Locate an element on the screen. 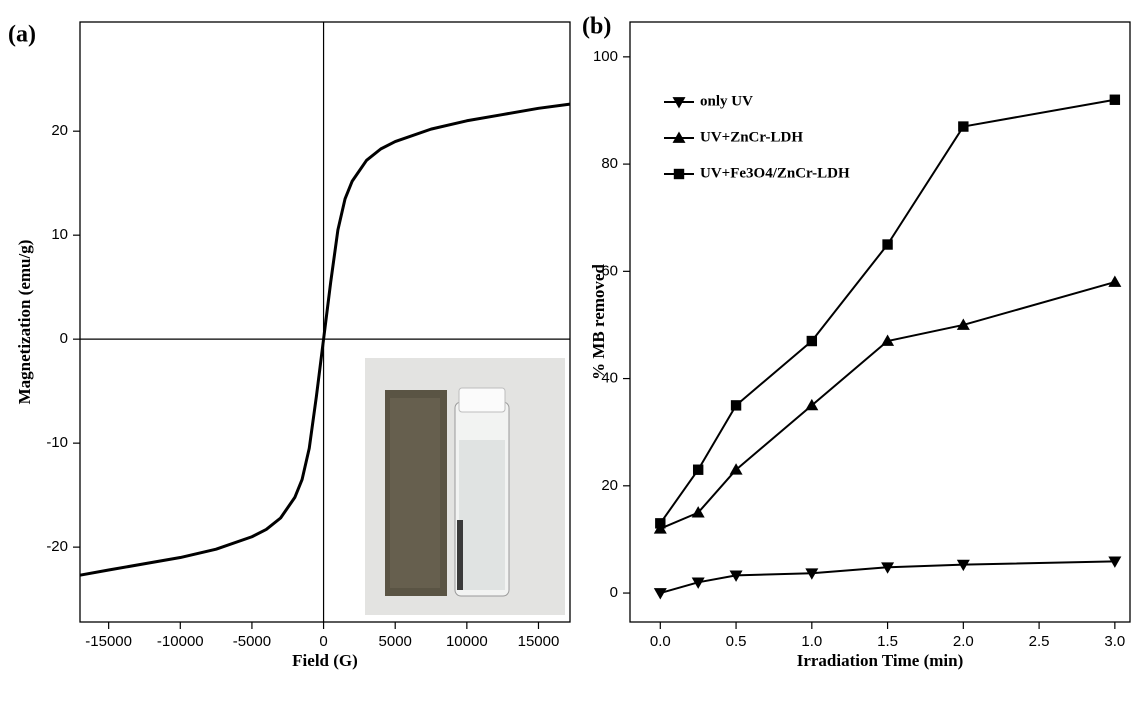 This screenshot has width=1137, height=703. y-tick-label: 10 is located at coordinates (59, 234).